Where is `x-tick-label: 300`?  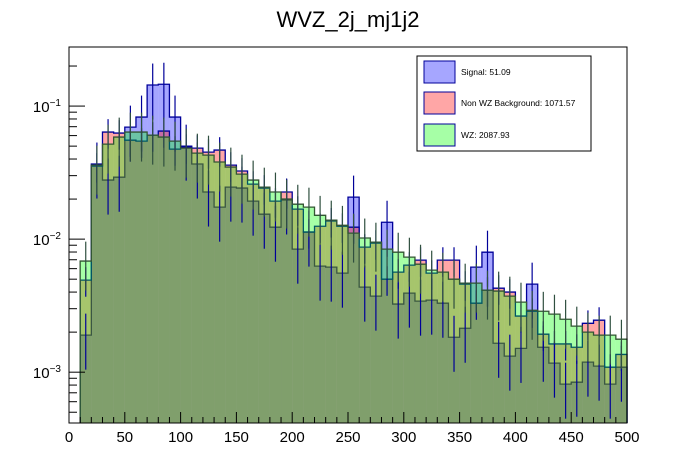 x-tick-label: 300 is located at coordinates (403, 437).